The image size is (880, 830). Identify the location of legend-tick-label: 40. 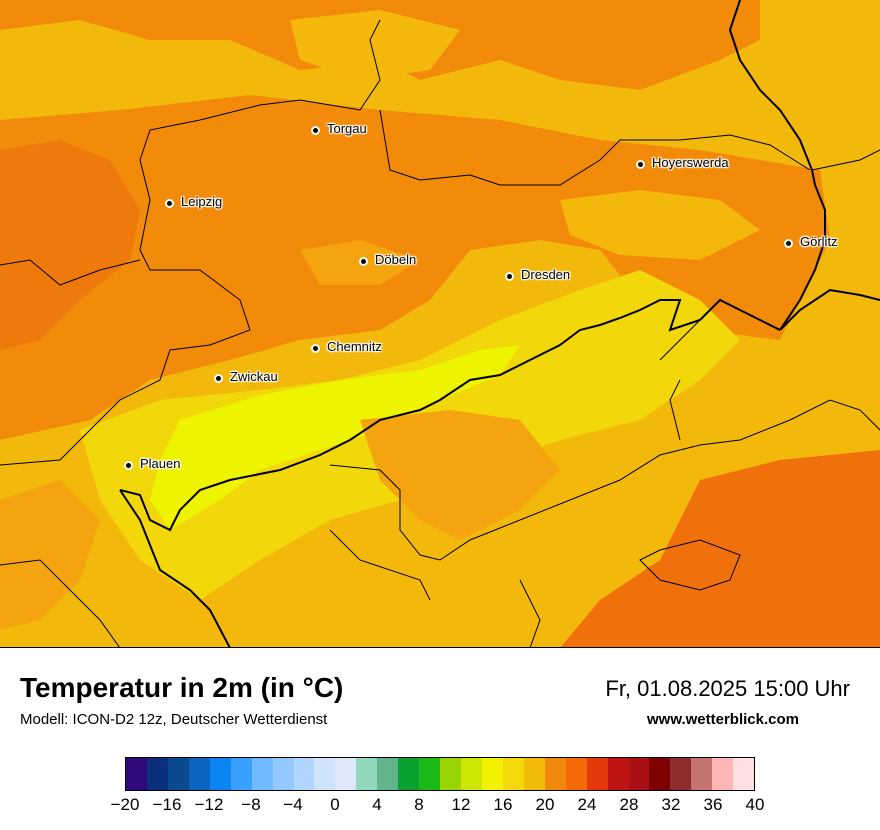
(755, 804).